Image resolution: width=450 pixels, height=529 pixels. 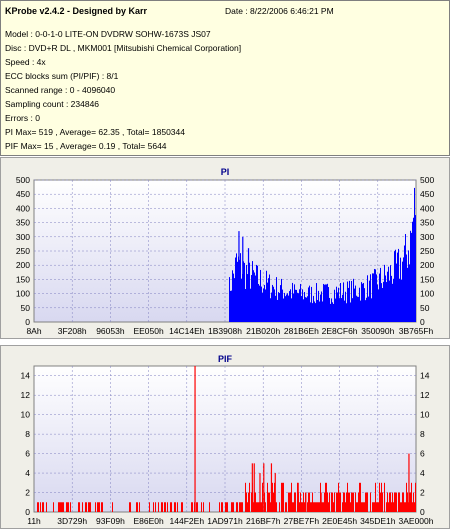 What do you see at coordinates (76, 11) in the screenshot?
I see `app-title: KProbe v2.4.2 - Designed by Karr` at bounding box center [76, 11].